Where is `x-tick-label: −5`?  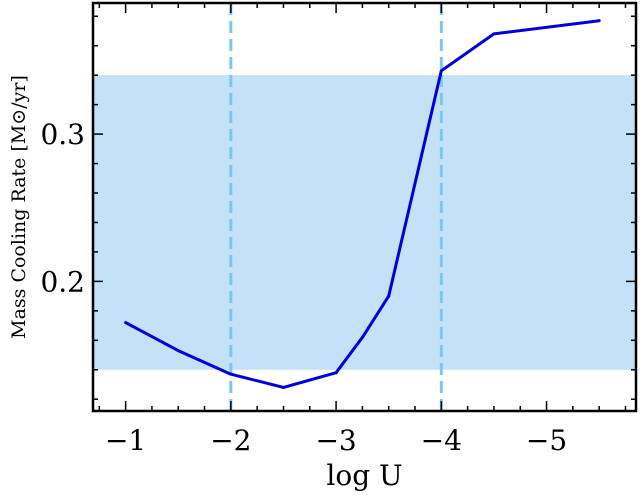
x-tick-label: −5 is located at coordinates (546, 440).